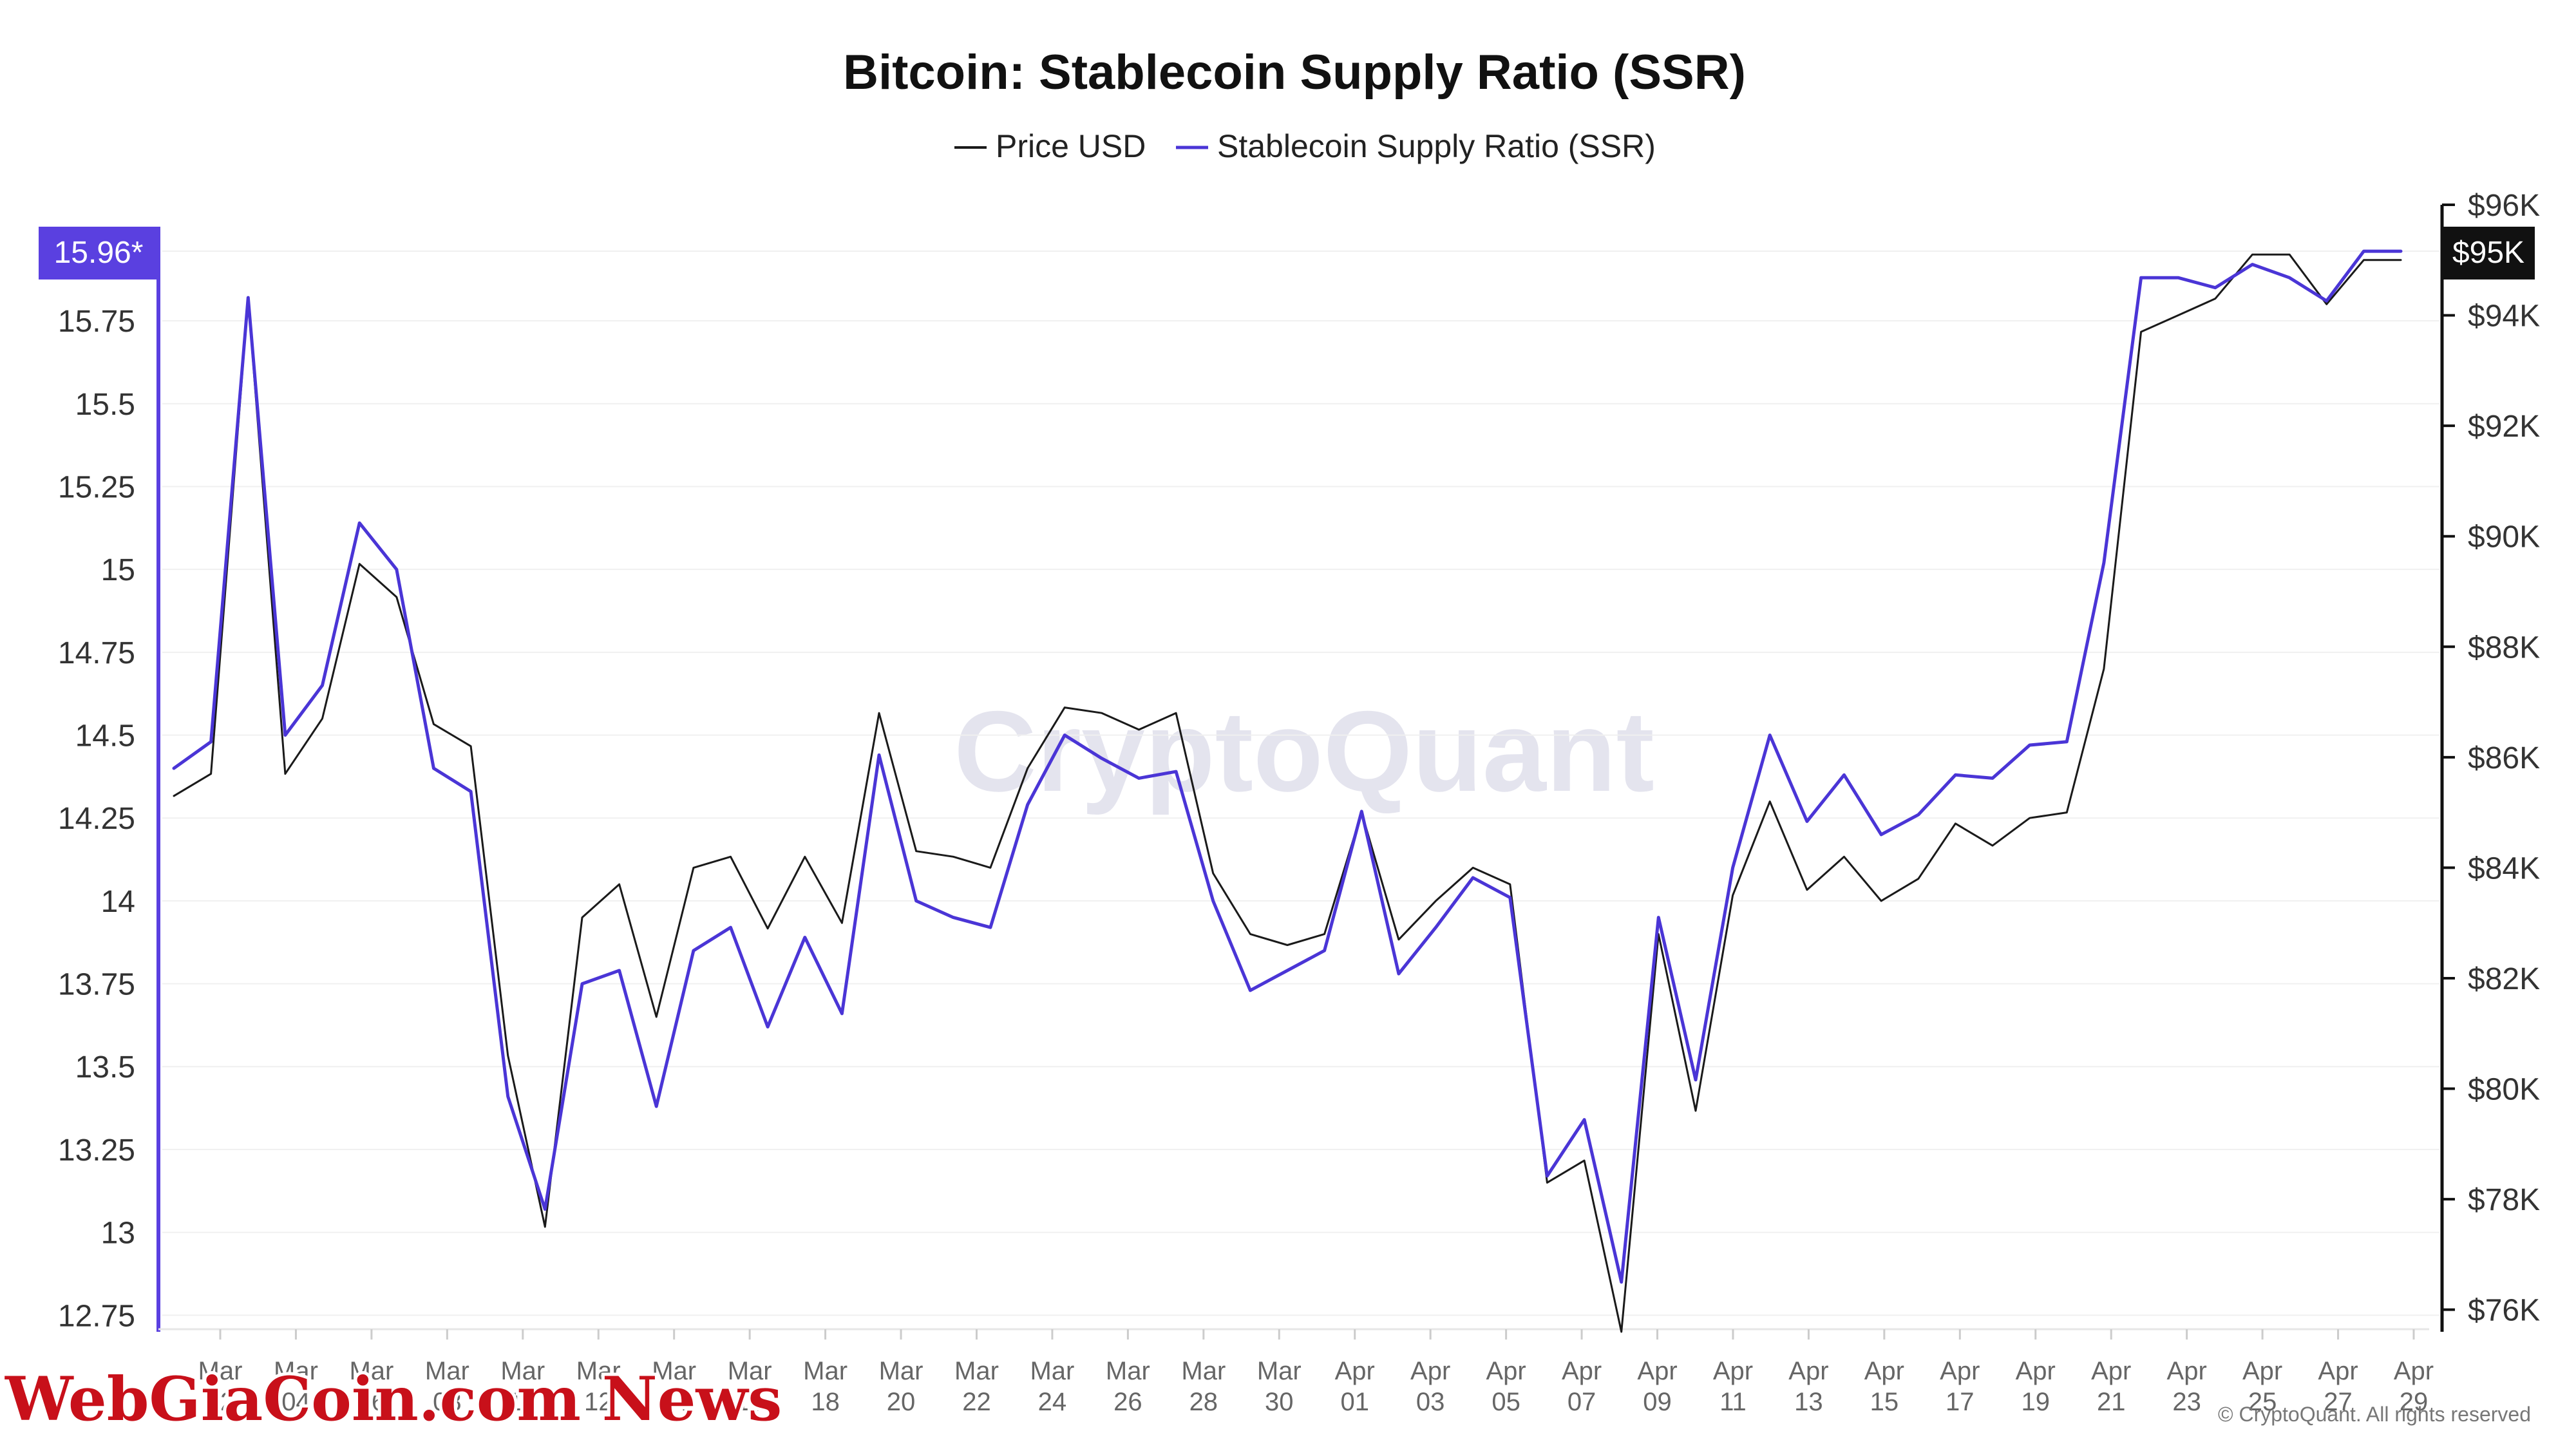  I want to click on left-tick-label: 15, so click(118, 570).